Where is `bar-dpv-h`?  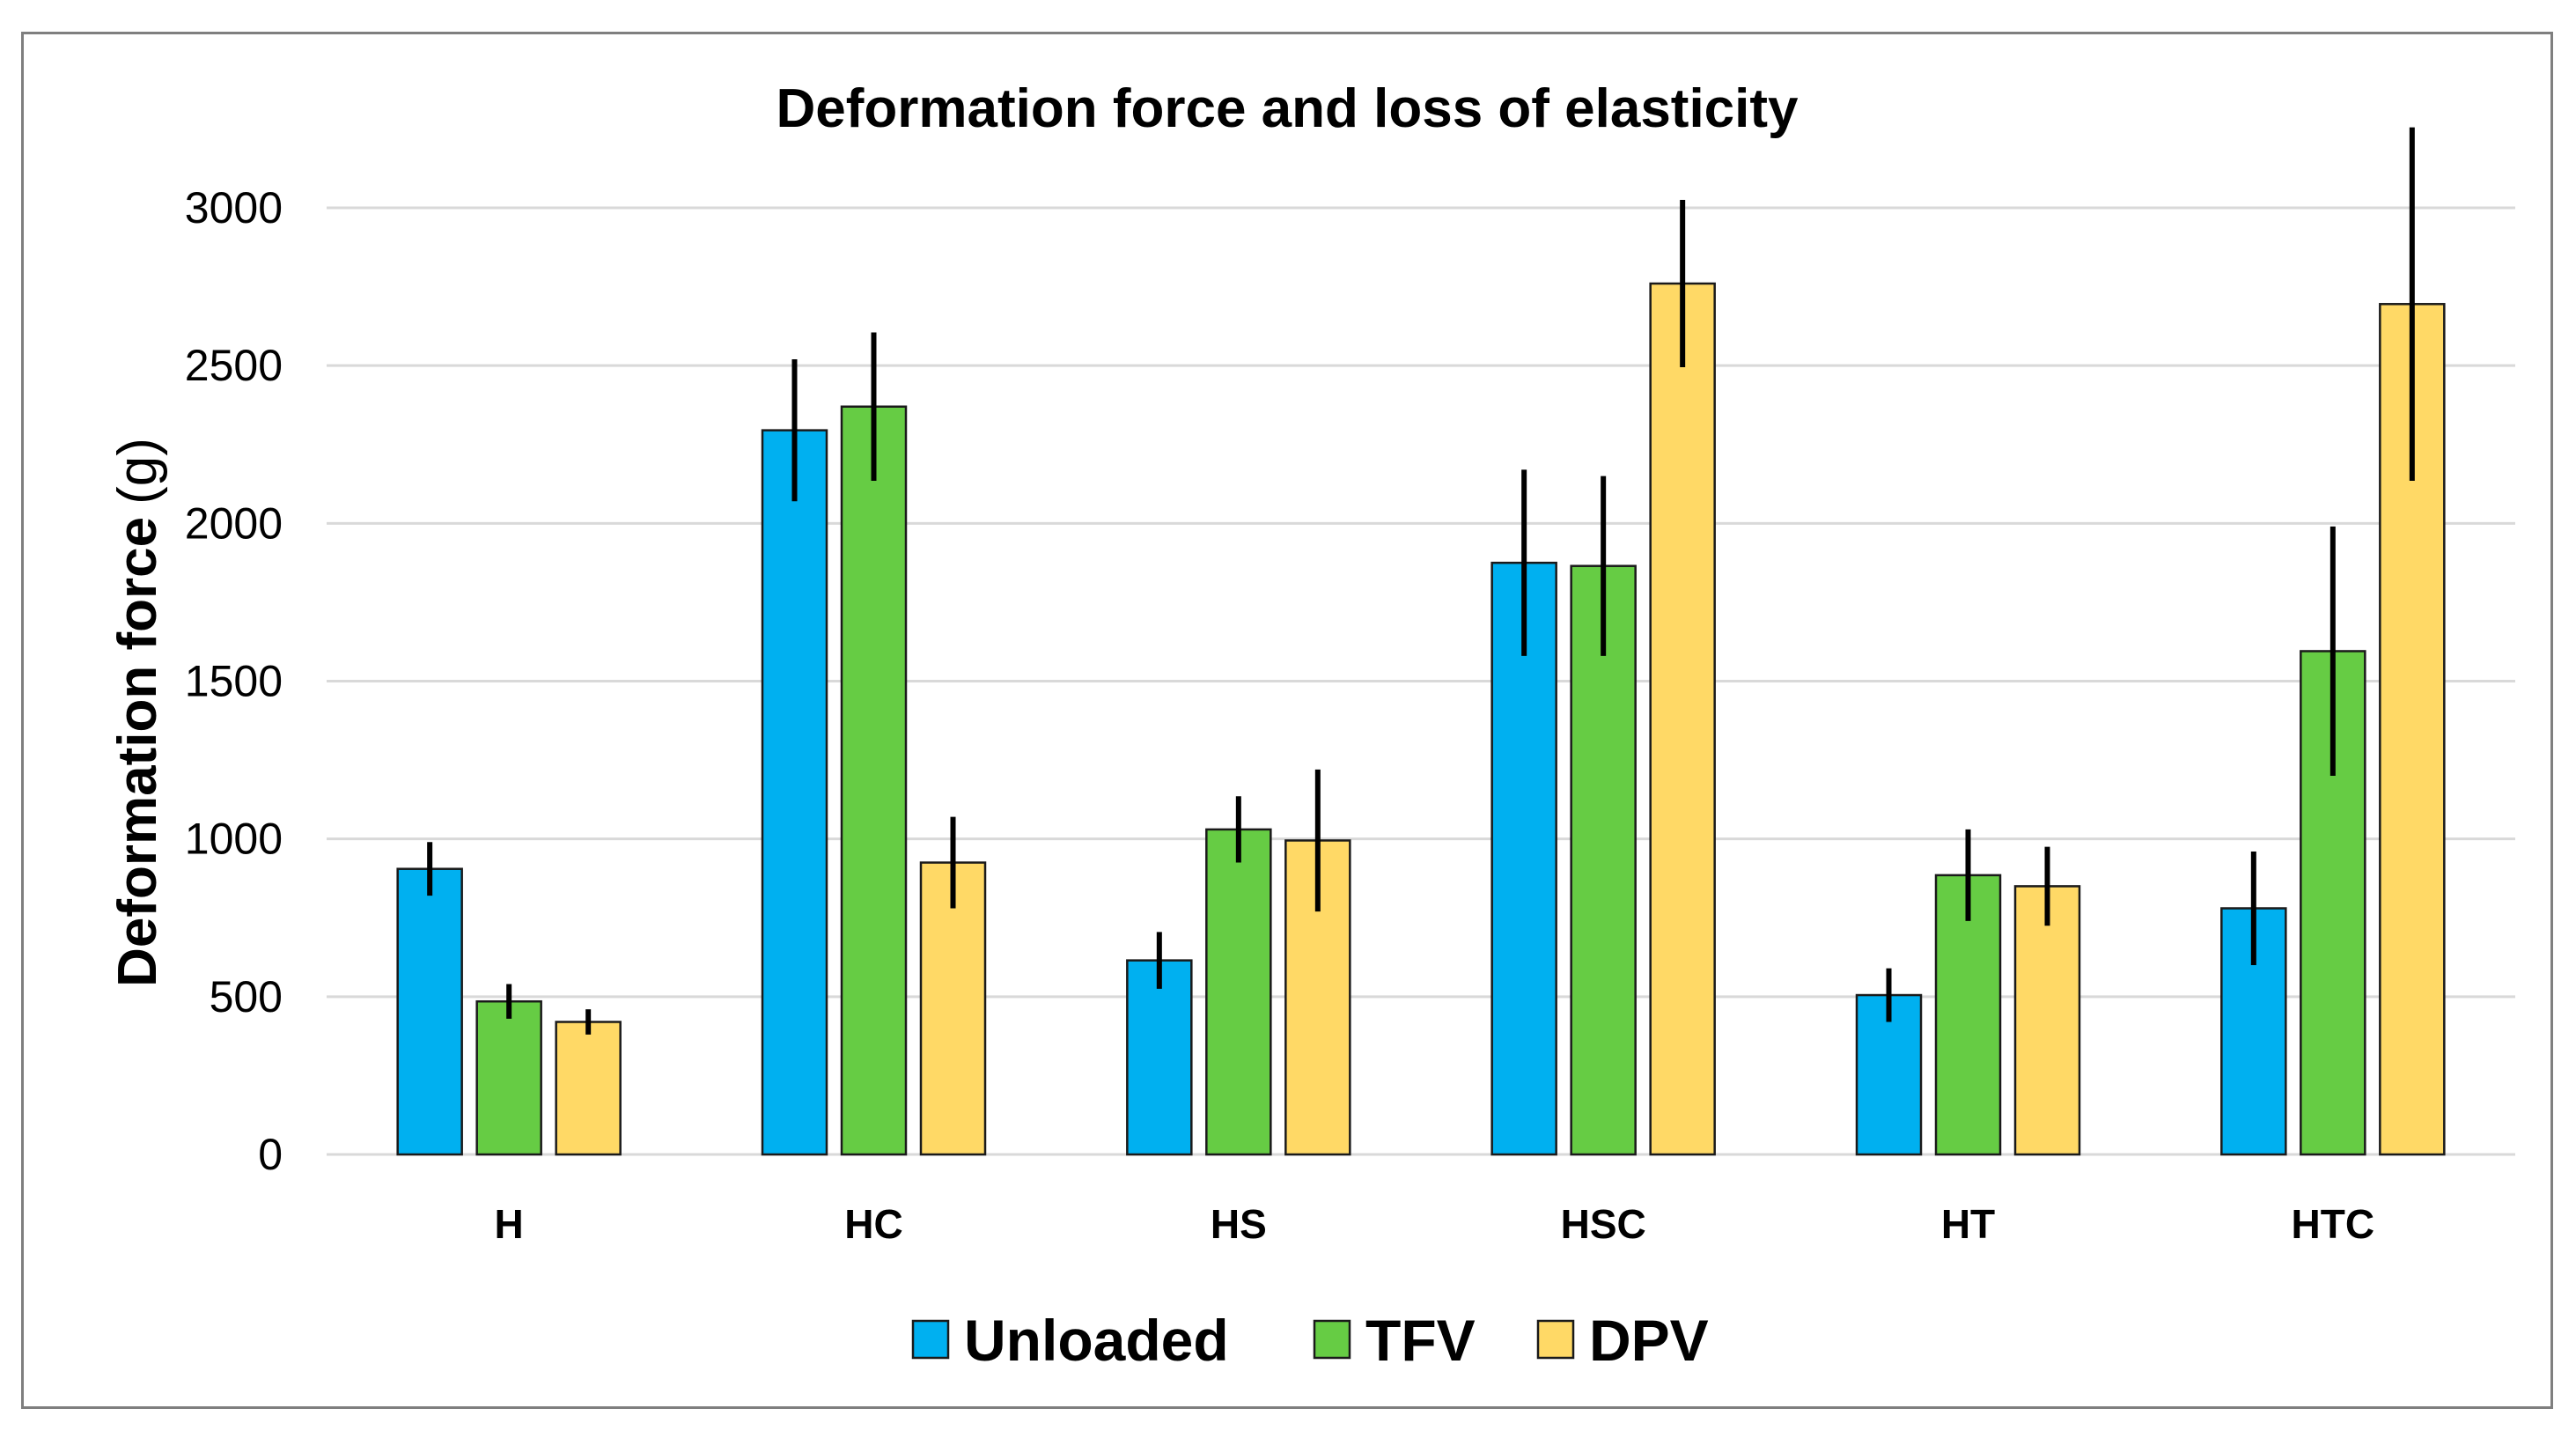
bar-dpv-h is located at coordinates (589, 1088).